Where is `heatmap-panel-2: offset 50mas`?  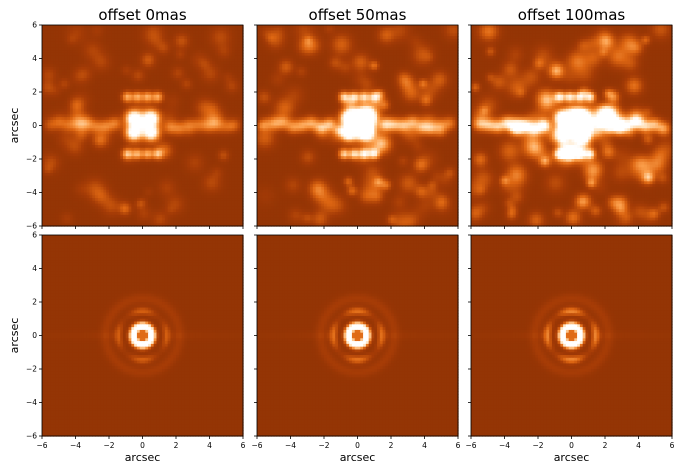 heatmap-panel-2: offset 50mas is located at coordinates (356, 117).